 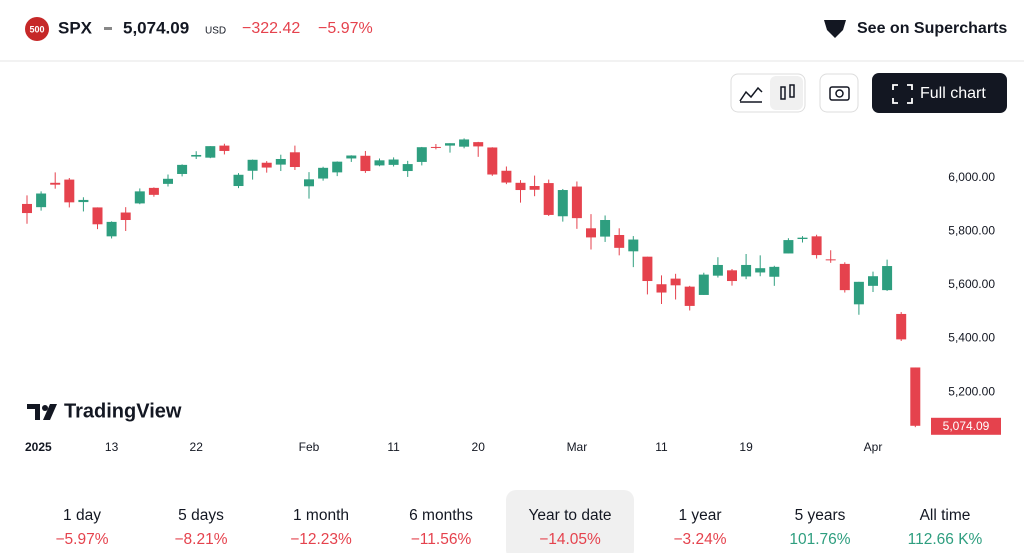 I want to click on period-change: −12.23%, so click(x=321, y=539).